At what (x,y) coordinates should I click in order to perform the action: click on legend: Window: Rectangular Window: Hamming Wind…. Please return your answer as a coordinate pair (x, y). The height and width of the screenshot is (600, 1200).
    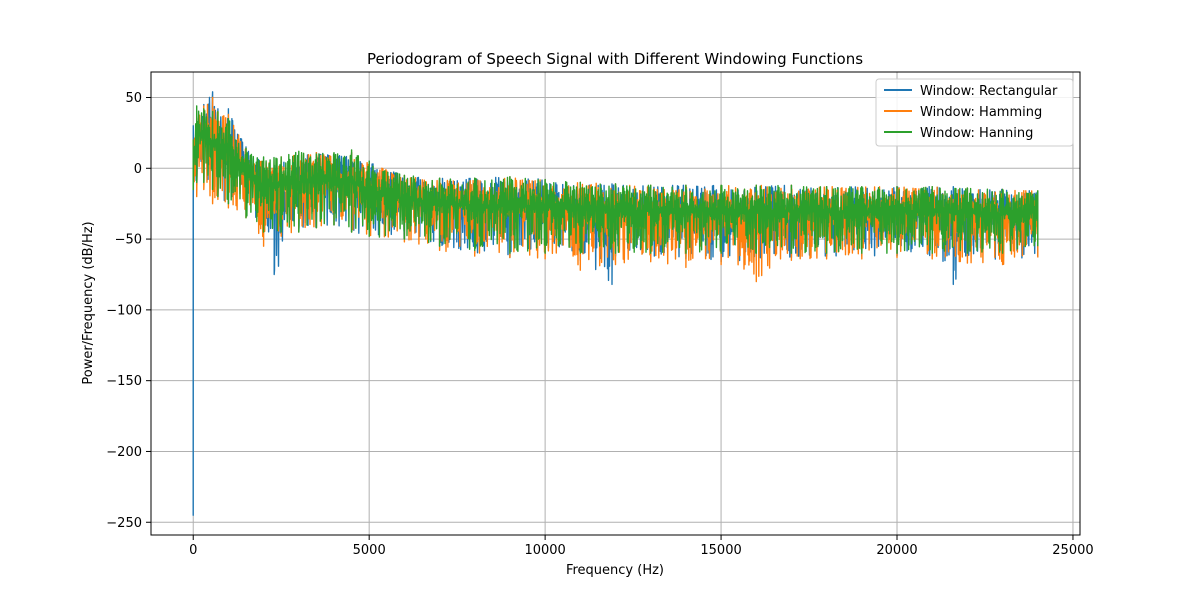
    Looking at the image, I should click on (974, 112).